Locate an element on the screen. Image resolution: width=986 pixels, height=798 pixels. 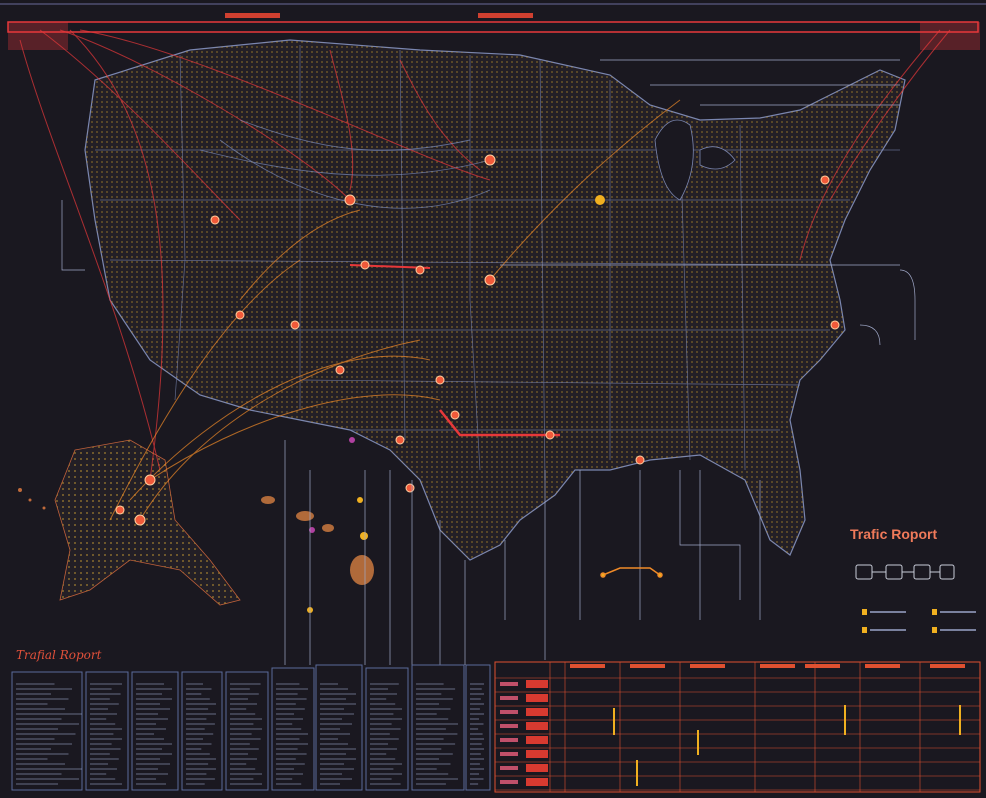
report-title: Trafic Roport is located at coordinates (894, 534).